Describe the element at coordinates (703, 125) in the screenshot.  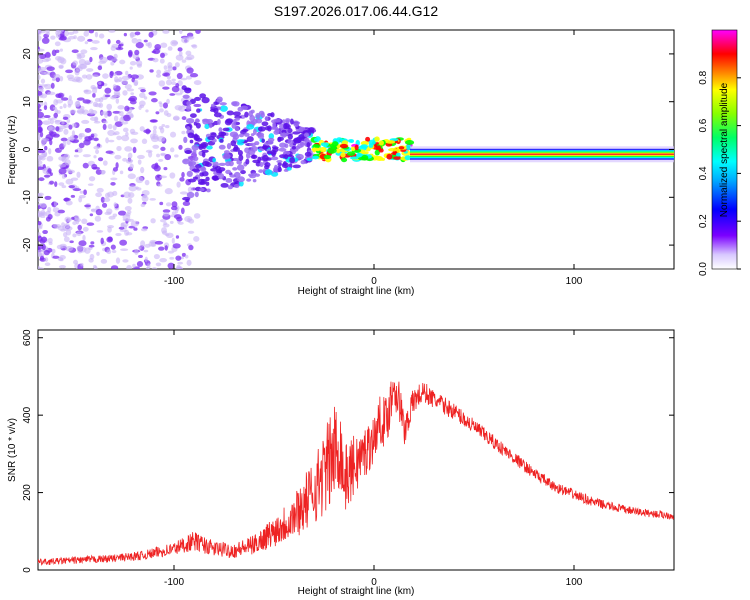
I see `colorbar-tick-label: 0.6` at that location.